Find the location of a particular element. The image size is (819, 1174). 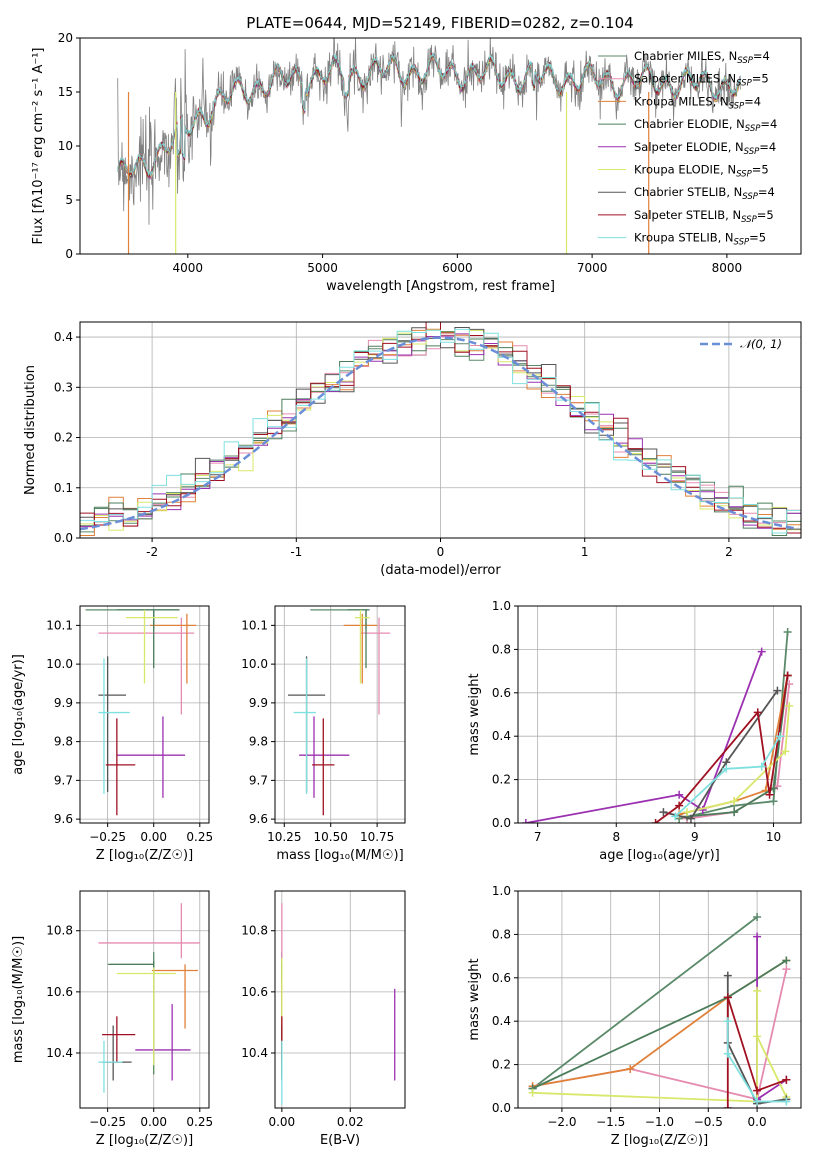

z-mass-ytick-label: 10.8 is located at coordinates (59, 931).